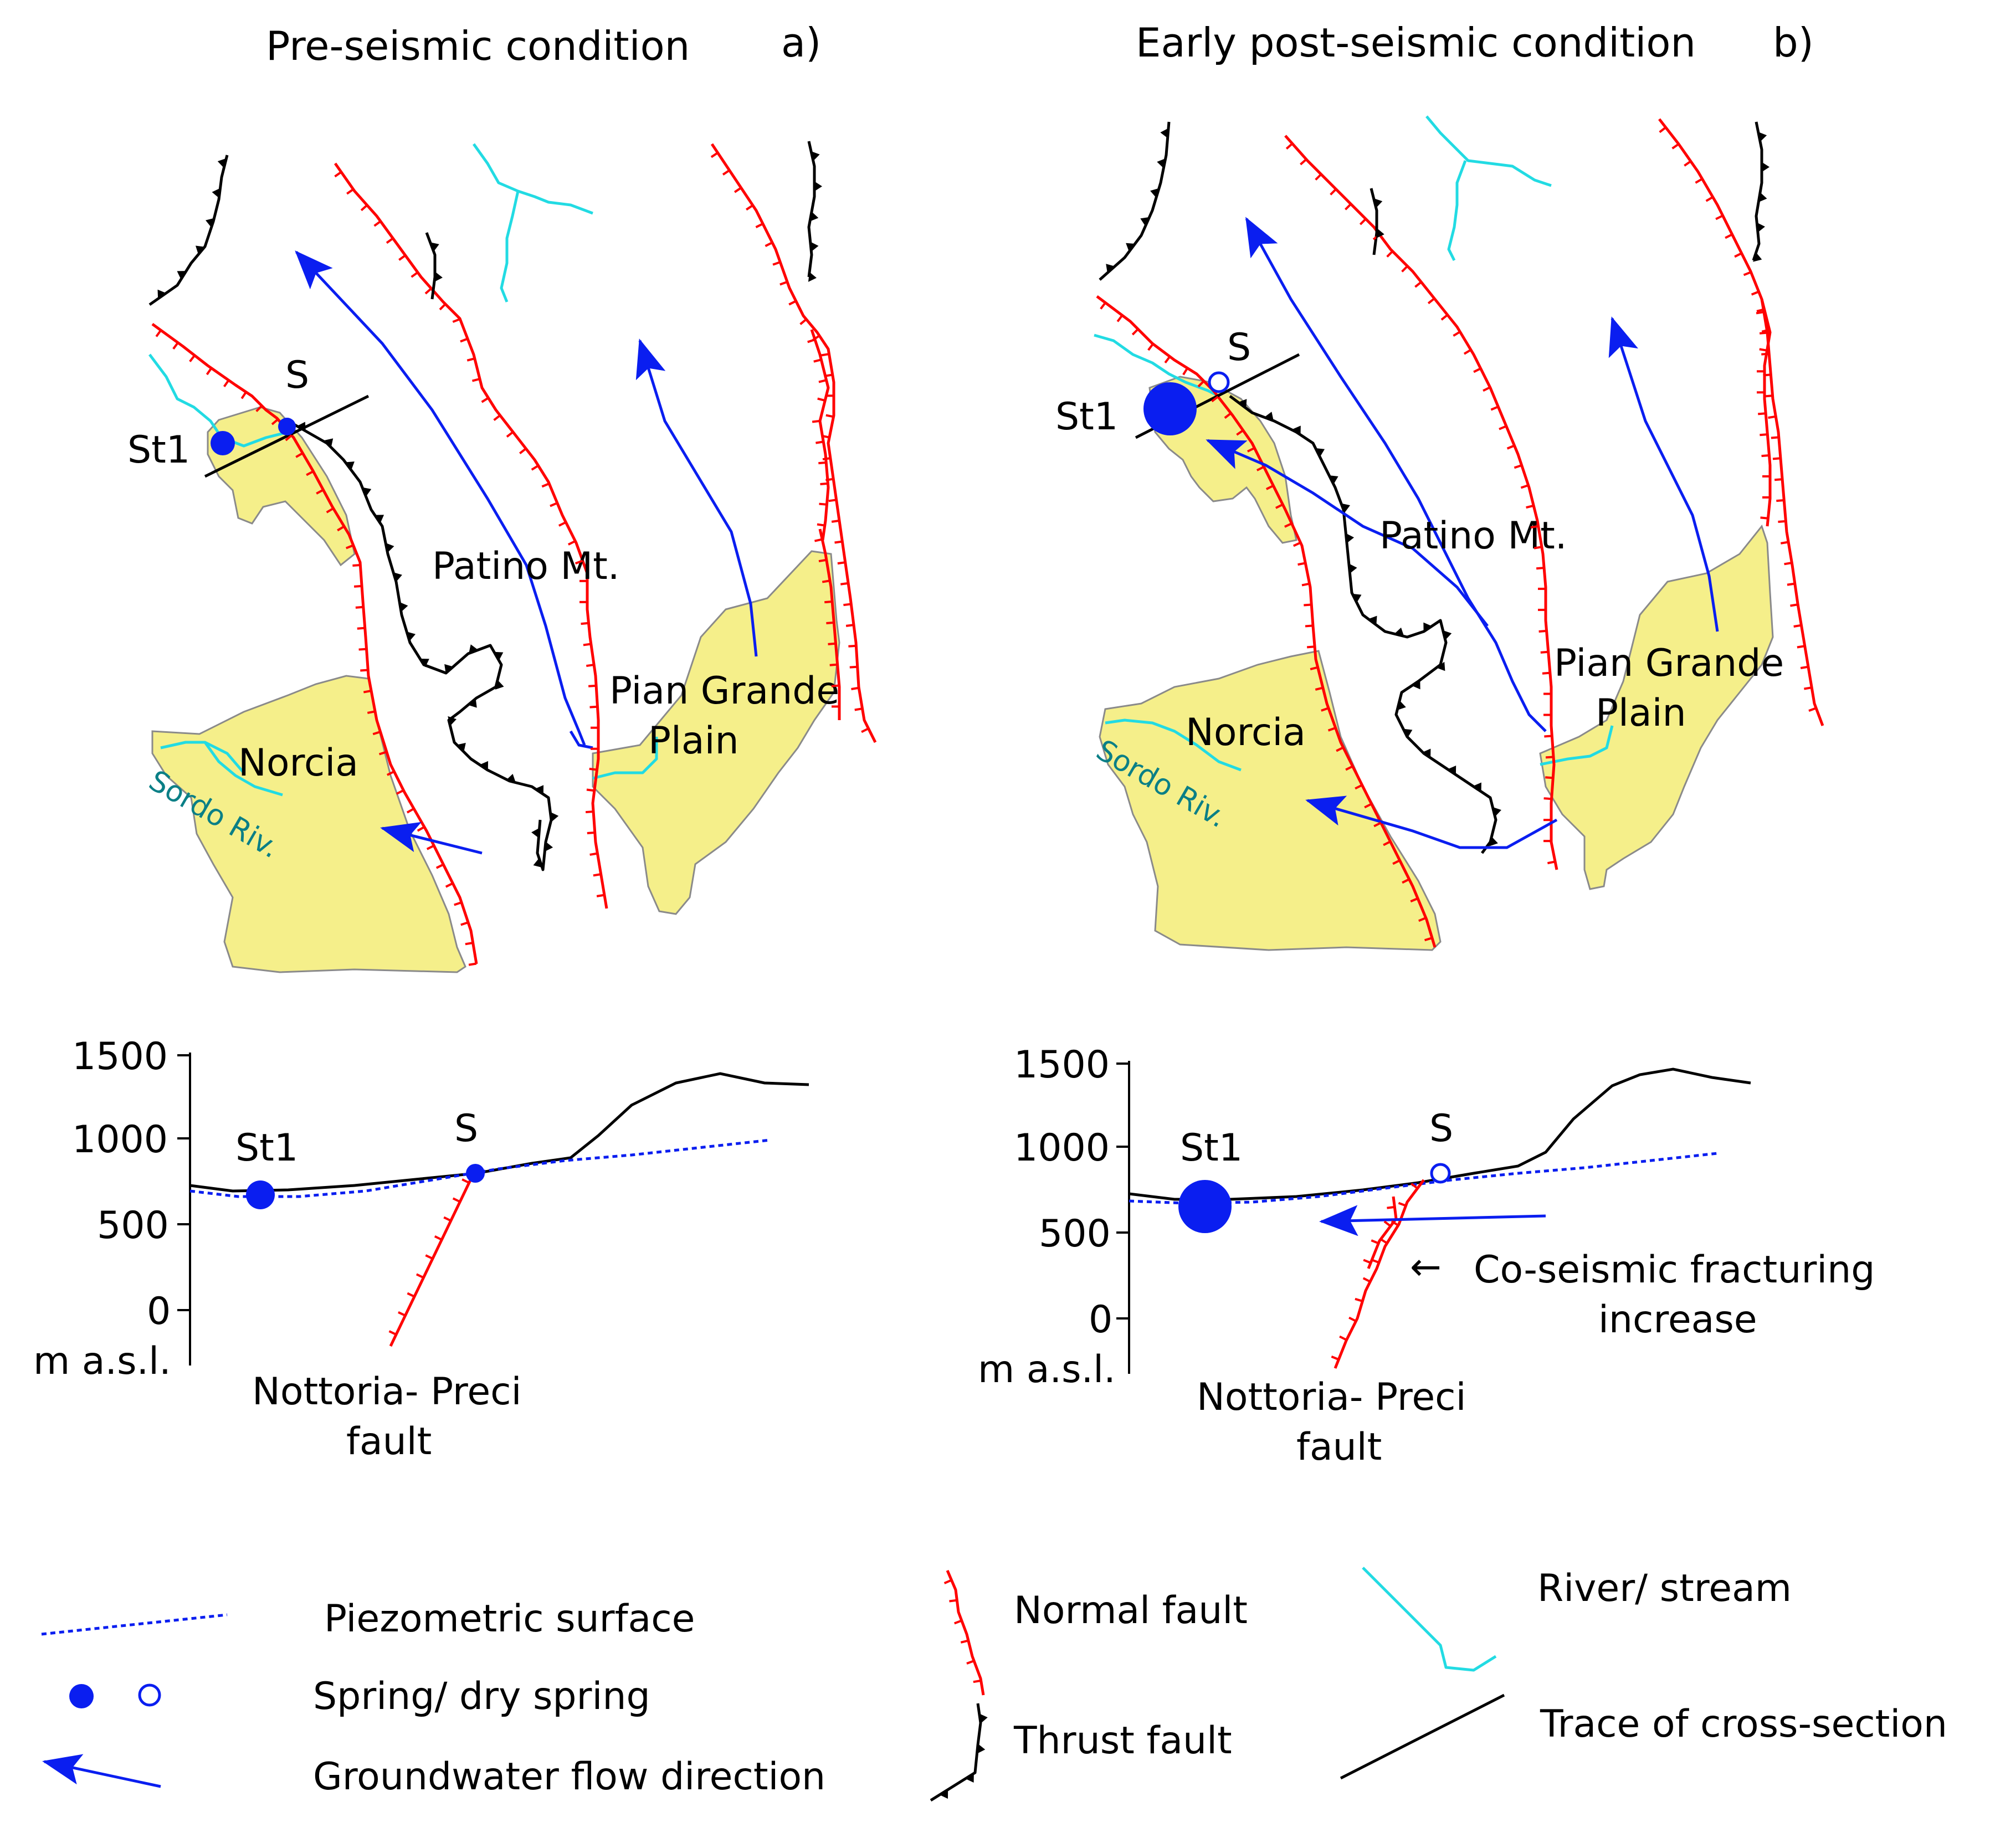  What do you see at coordinates (149, 1695) in the screenshot?
I see `legend-dry-spring-symbol` at bounding box center [149, 1695].